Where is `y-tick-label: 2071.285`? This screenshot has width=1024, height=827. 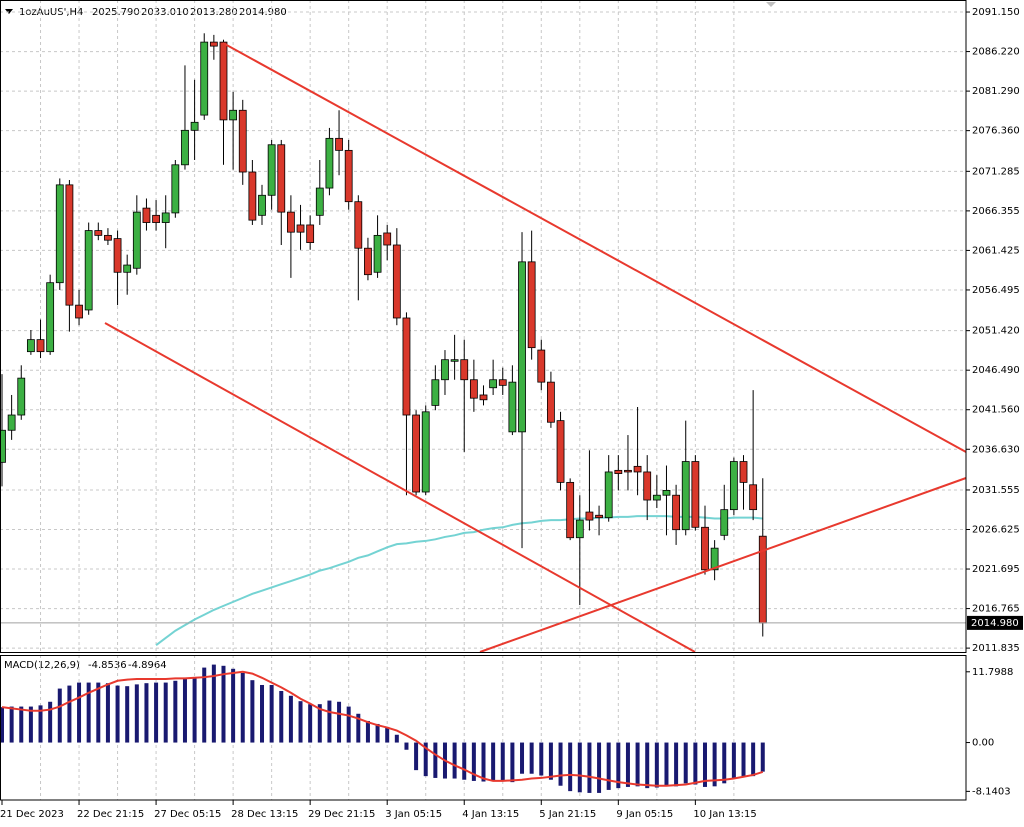 y-tick-label: 2071.285 is located at coordinates (996, 171).